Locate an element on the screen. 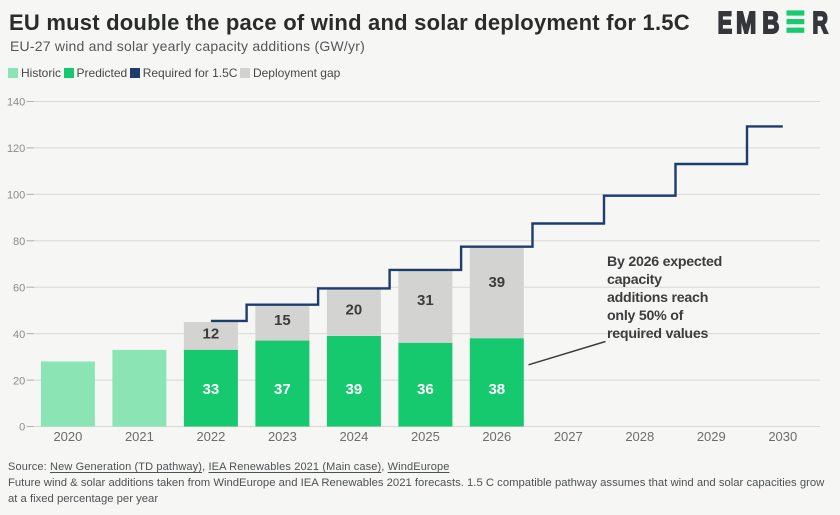  svg-text: 36 is located at coordinates (425, 389).